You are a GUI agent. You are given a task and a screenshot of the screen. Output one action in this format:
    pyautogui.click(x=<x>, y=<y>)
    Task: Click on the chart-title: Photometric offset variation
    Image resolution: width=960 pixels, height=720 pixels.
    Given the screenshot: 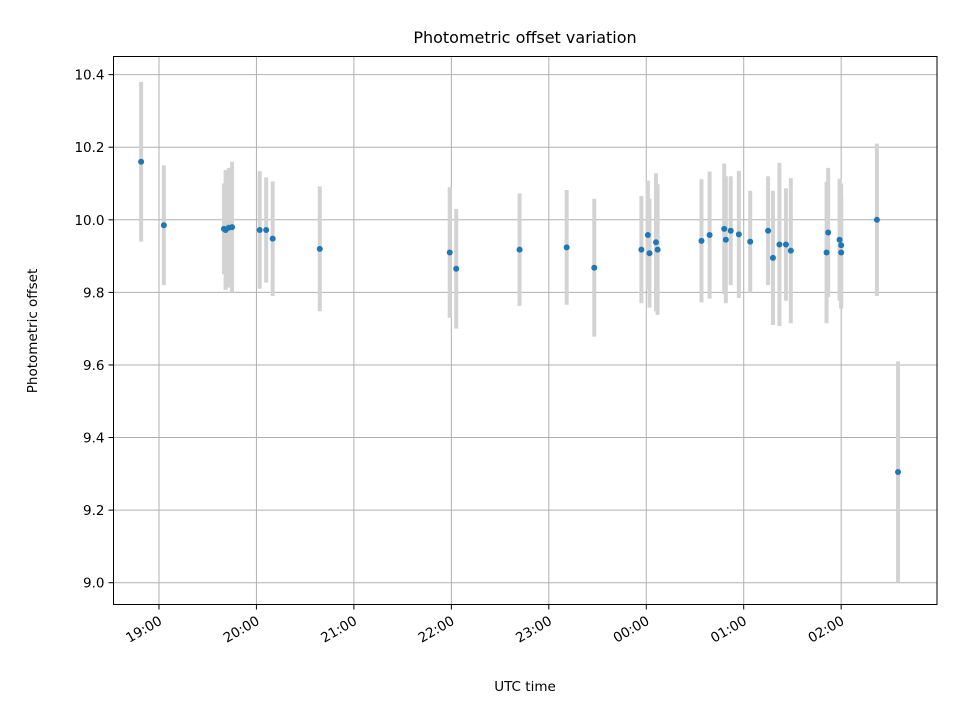 What is the action you would take?
    pyautogui.click(x=524, y=37)
    